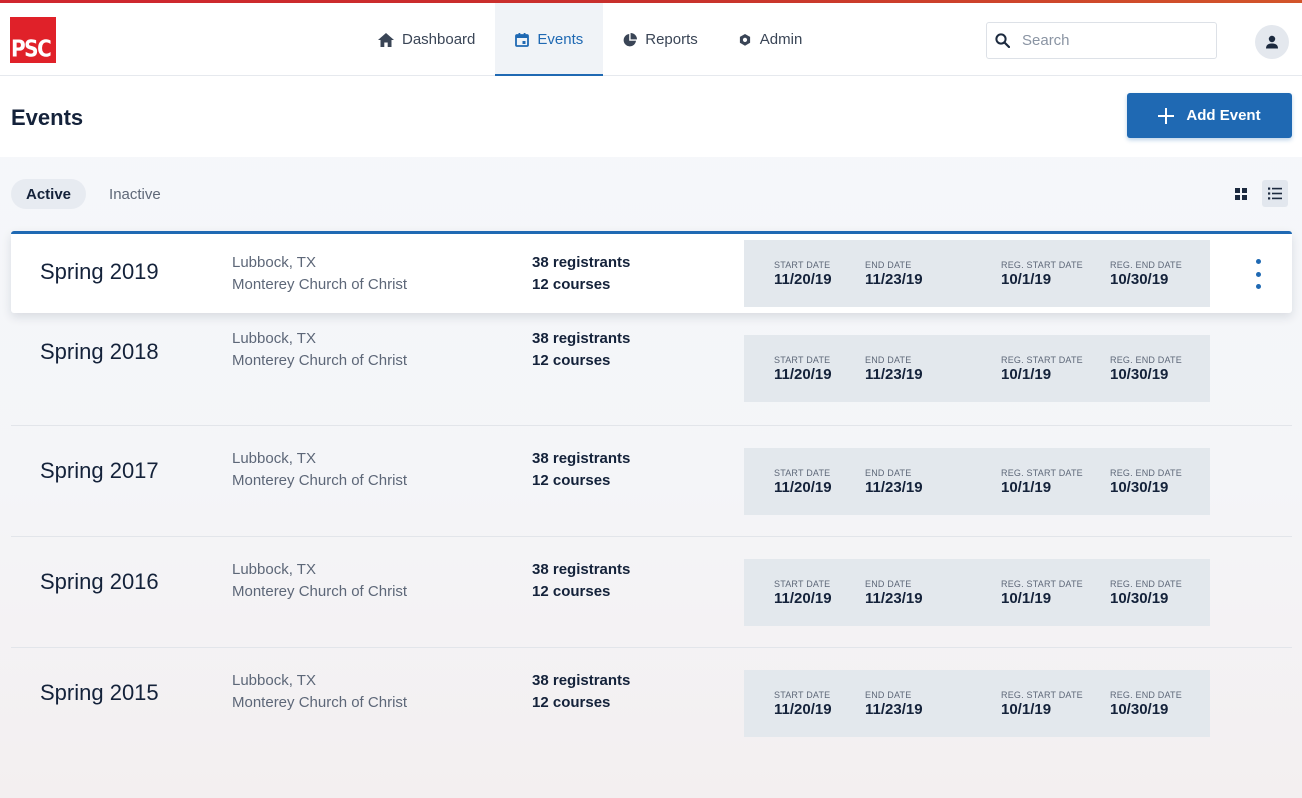 This screenshot has width=1302, height=798. I want to click on search-input, so click(1107, 40).